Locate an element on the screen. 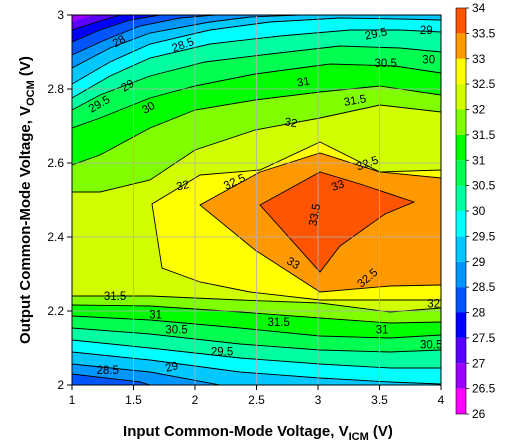  x-tick-label: 3 is located at coordinates (318, 400).